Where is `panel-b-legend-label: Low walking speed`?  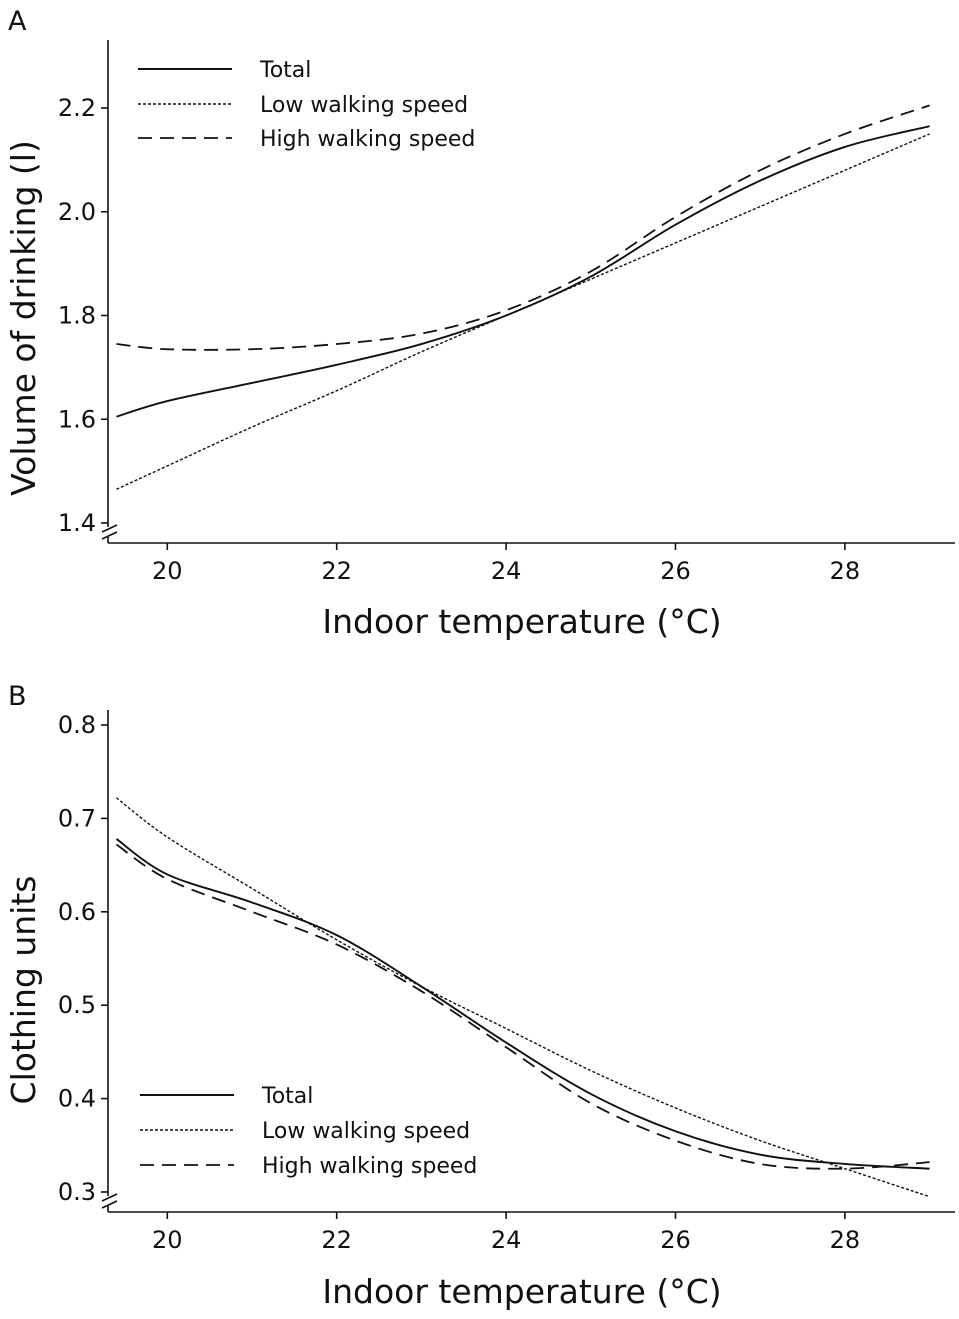 panel-b-legend-label: Low walking speed is located at coordinates (366, 1131).